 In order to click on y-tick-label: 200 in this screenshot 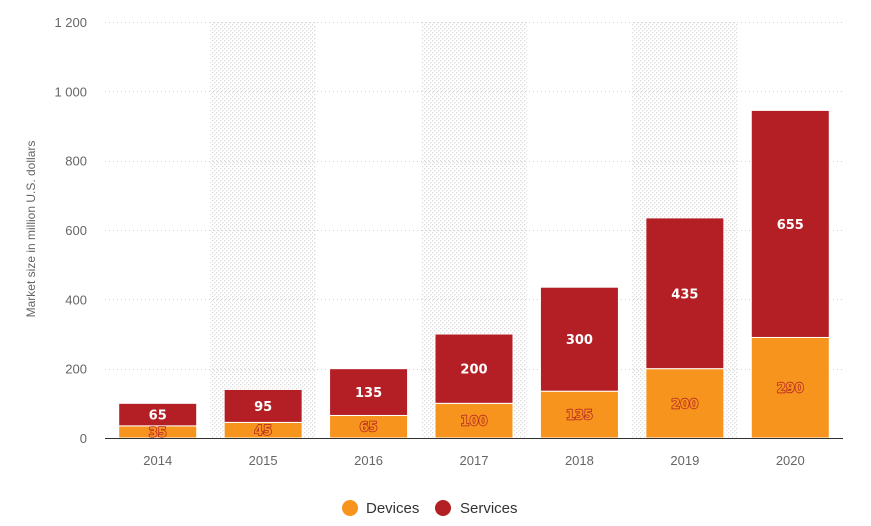, I will do `click(76, 369)`.